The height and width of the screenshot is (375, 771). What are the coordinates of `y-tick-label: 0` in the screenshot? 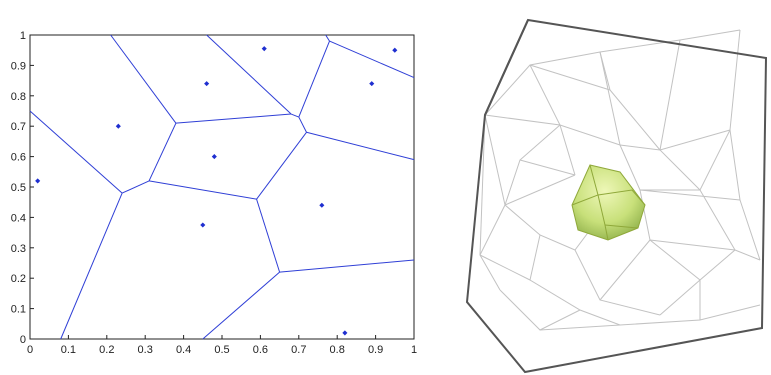 It's located at (23, 340).